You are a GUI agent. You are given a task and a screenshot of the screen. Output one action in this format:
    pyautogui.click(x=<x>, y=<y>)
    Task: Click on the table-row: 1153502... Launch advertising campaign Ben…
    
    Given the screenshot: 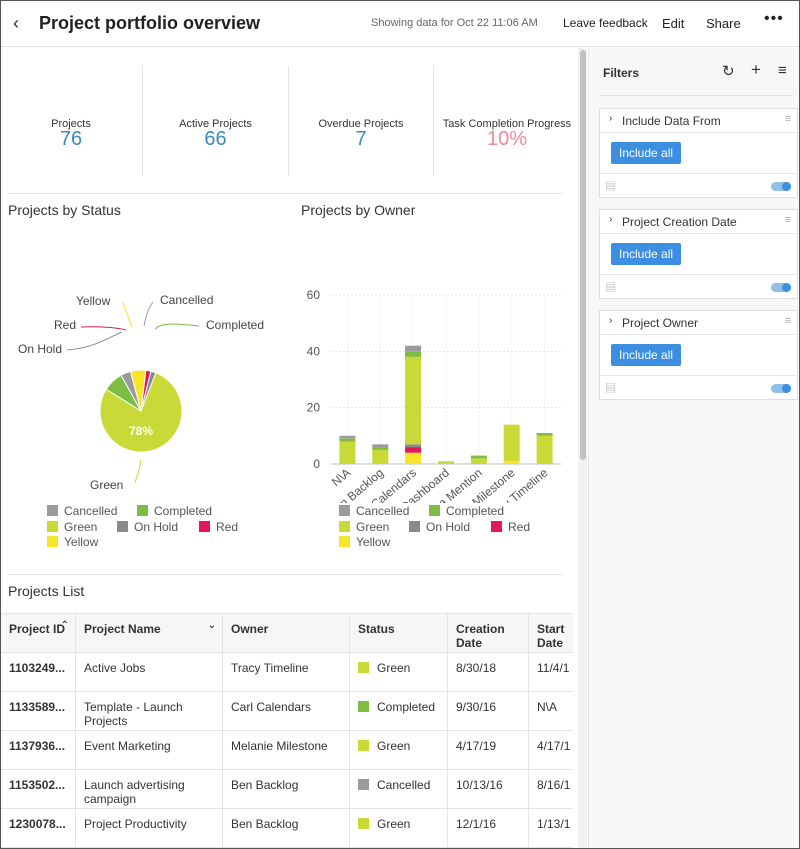 What is the action you would take?
    pyautogui.click(x=287, y=789)
    